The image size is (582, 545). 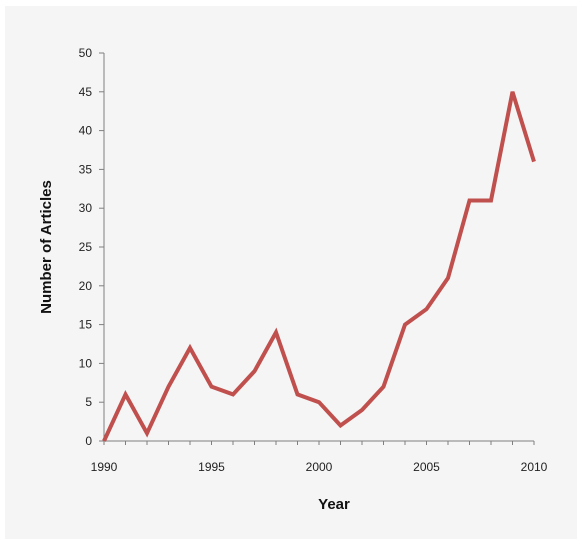 I want to click on y-axis-ticks: 0 5 10 15 20 25 30 35 40 45 50, so click(x=91, y=247).